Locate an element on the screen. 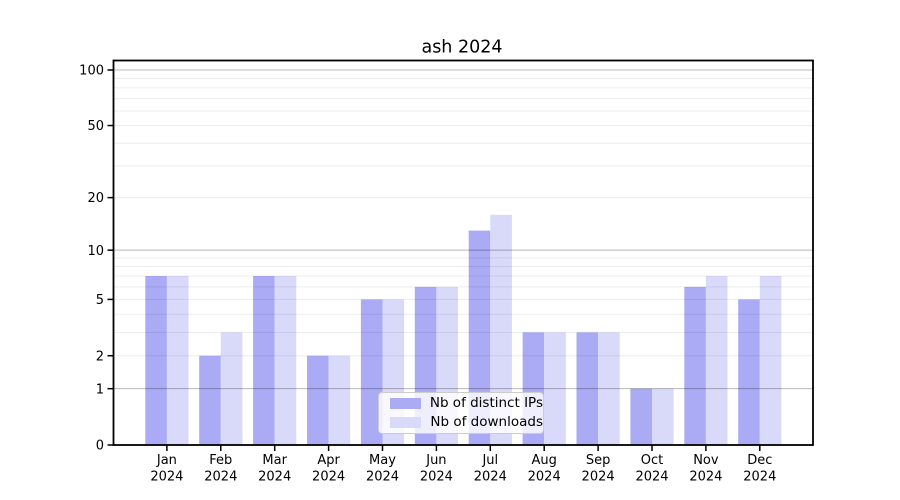 This screenshot has width=900, height=500. y-tick-label-1: 1 is located at coordinates (100, 389).